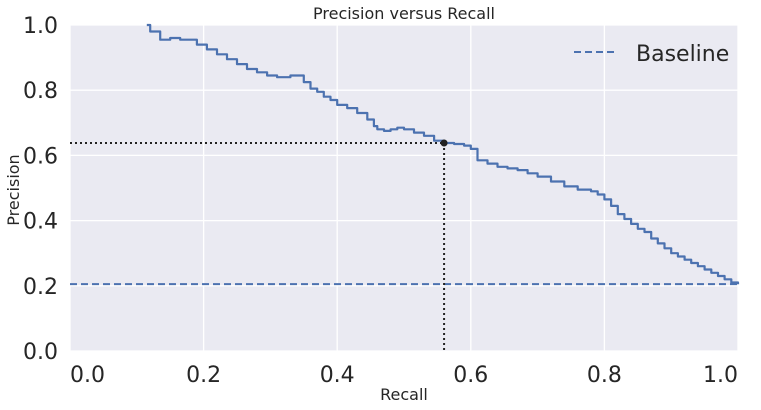 The width and height of the screenshot is (761, 410). I want to click on y-tick-label-4: 0.8, so click(40, 91).